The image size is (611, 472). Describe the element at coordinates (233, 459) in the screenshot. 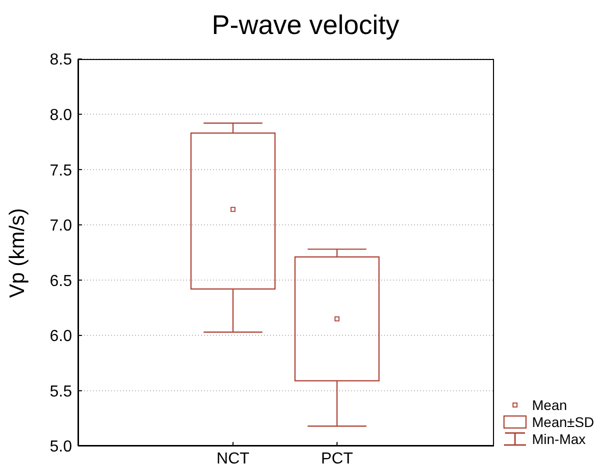

I see `x-tick-label: NCT` at that location.